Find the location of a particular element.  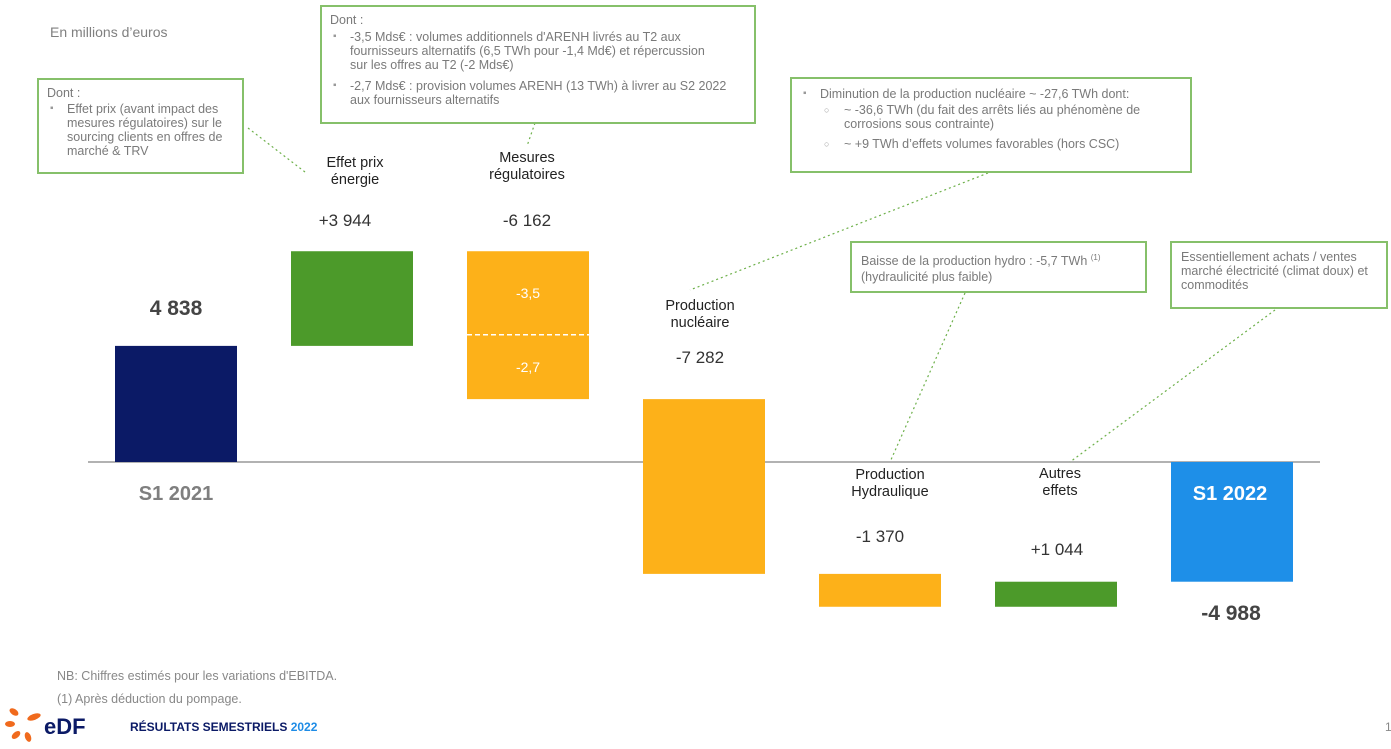

footnote-ref: (1) is located at coordinates (1095, 257).